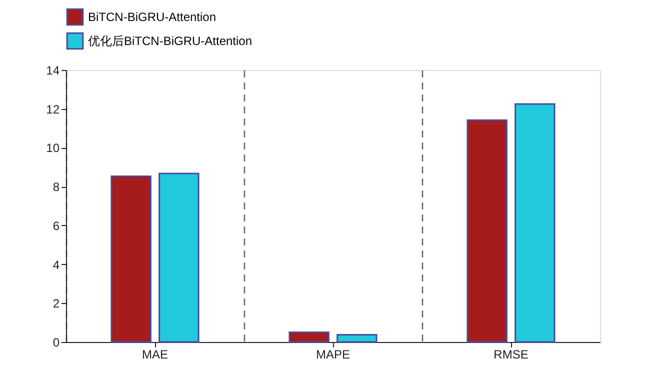 Image resolution: width=660 pixels, height=375 pixels. What do you see at coordinates (155, 355) in the screenshot?
I see `x-tick-label: MAE` at bounding box center [155, 355].